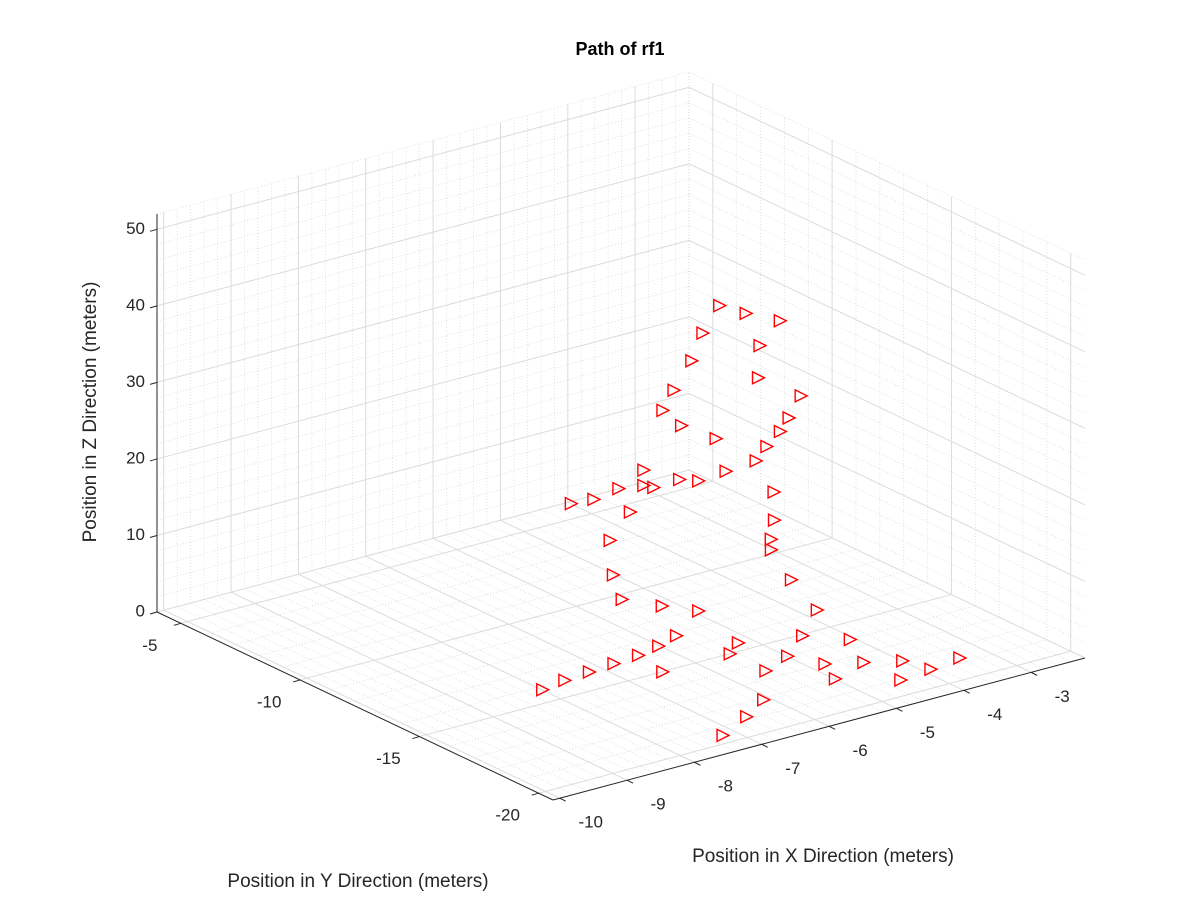 The image size is (1200, 900). I want to click on x-tick-label: -5, so click(927, 732).